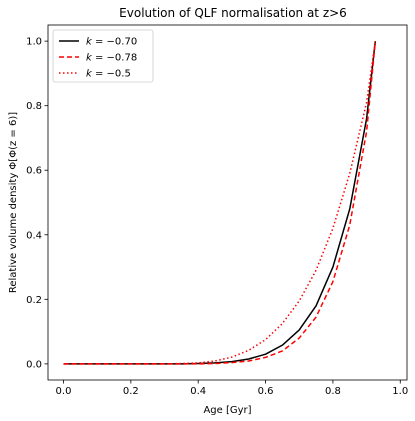 The width and height of the screenshot is (415, 421). I want to click on legend-label: k = −0.70, so click(111, 42).